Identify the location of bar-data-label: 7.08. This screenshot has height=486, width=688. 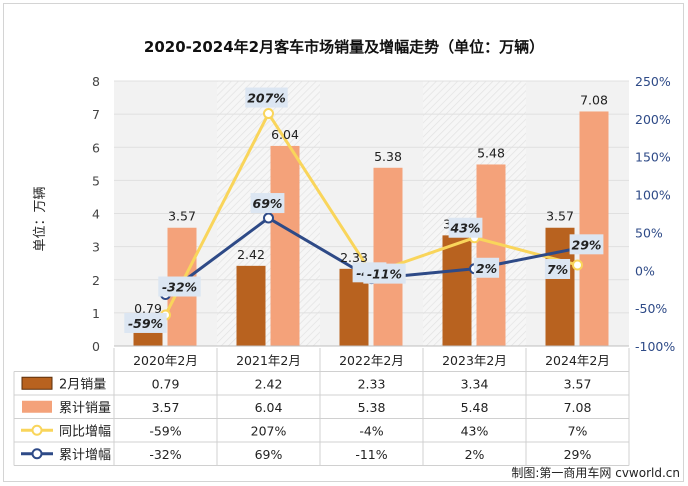
(594, 99).